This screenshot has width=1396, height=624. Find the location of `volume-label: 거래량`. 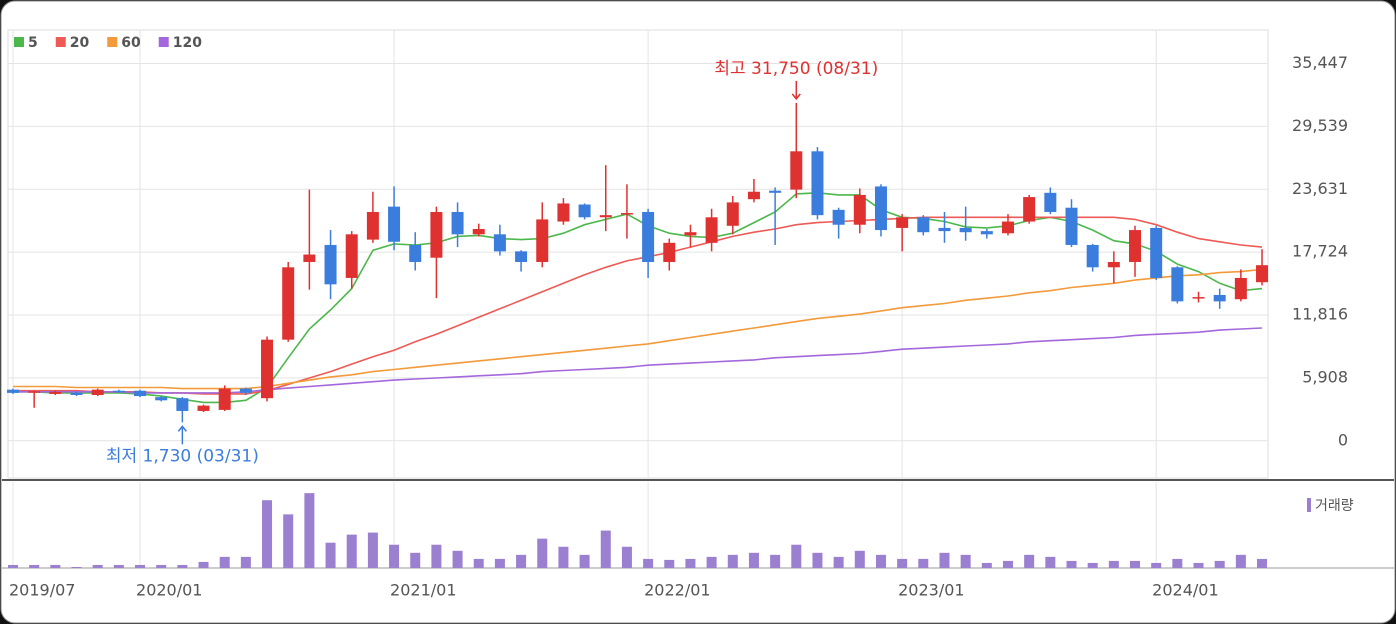

volume-label: 거래량 is located at coordinates (1334, 506).